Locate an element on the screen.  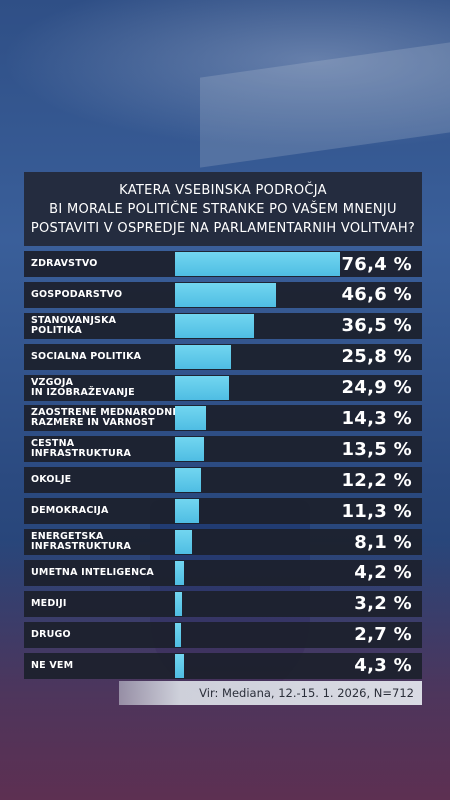
value-label: 4,3 % is located at coordinates (383, 666).